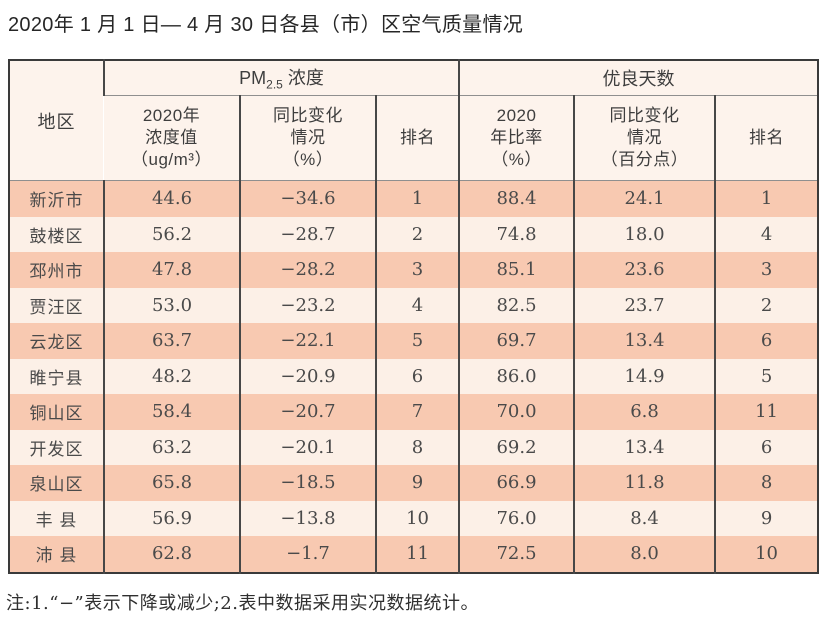 The height and width of the screenshot is (620, 825). Describe the element at coordinates (516, 554) in the screenshot. I see `ratio-cell: 72.5` at that location.